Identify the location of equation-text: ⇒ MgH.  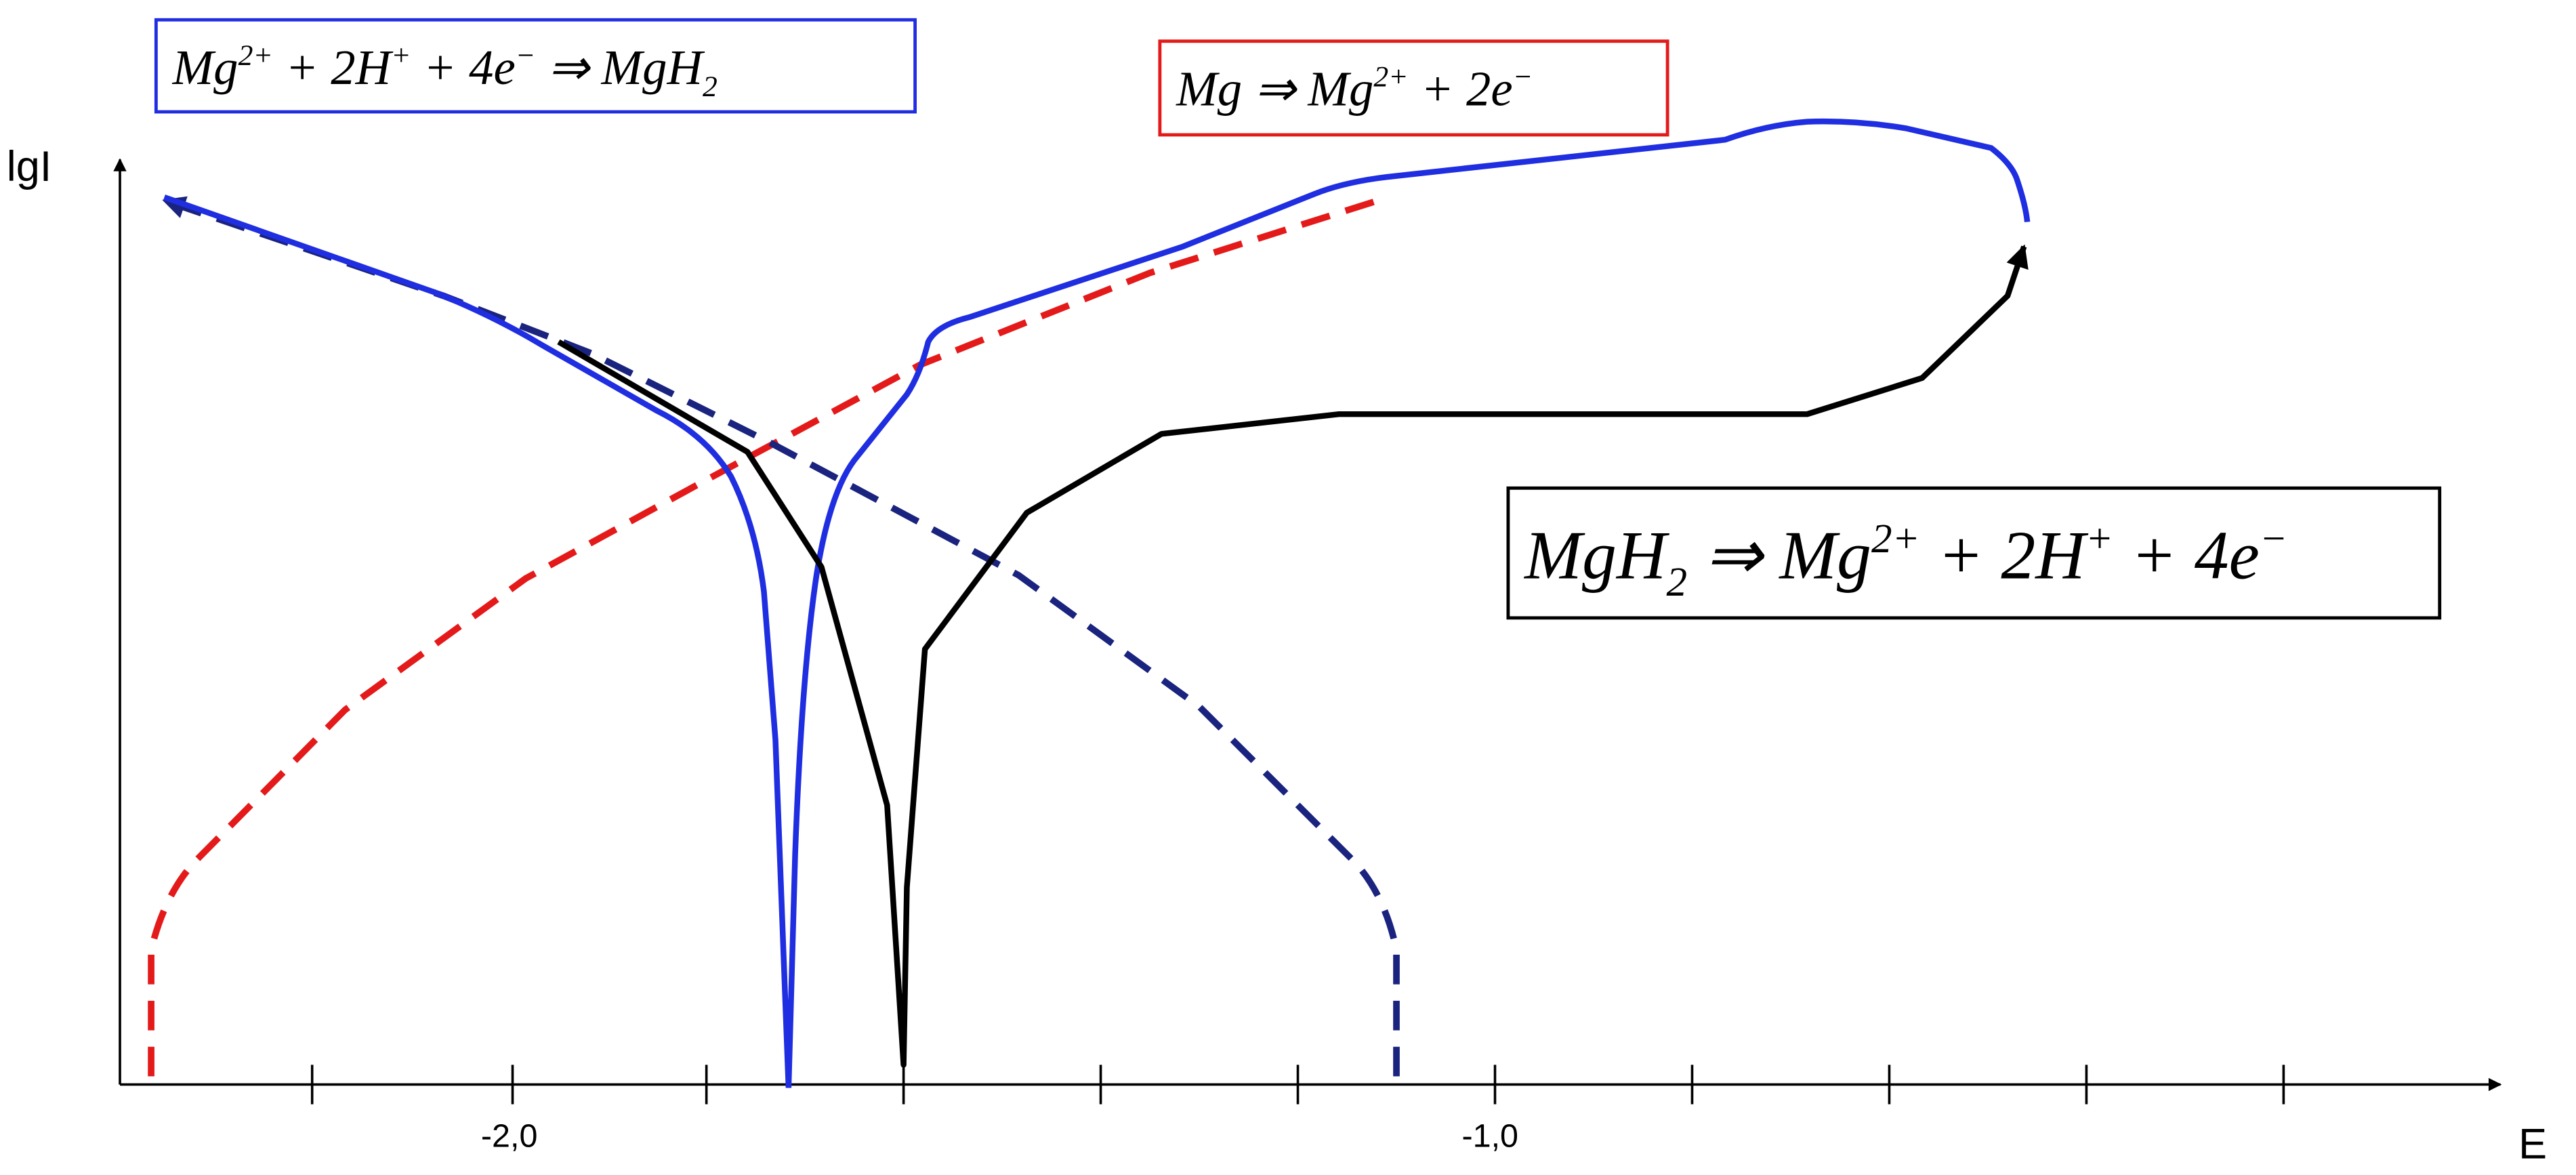
(620, 67).